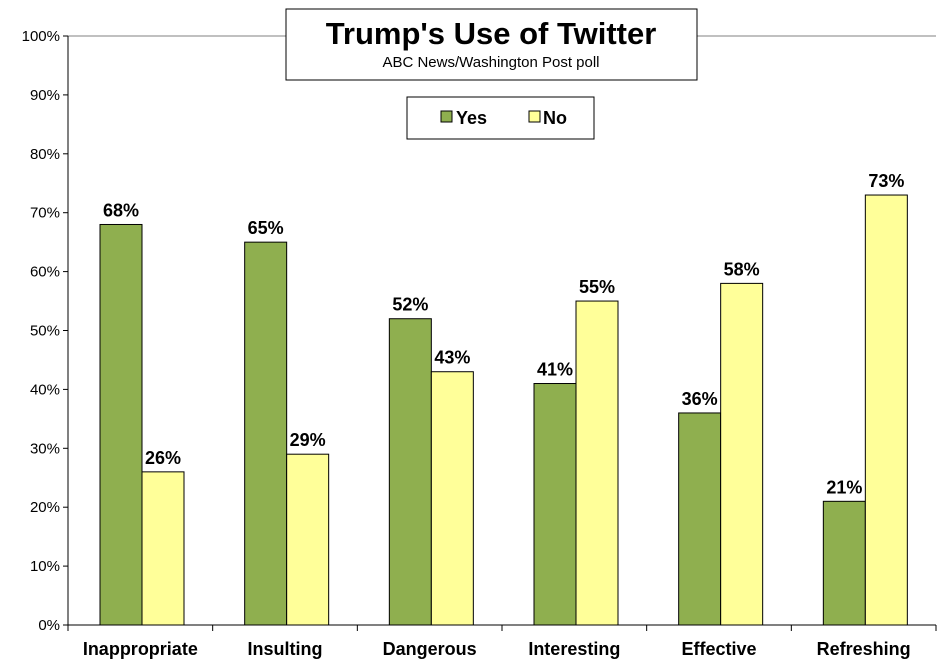 This screenshot has height=664, width=940. What do you see at coordinates (490, 62) in the screenshot?
I see `chart-subtitle: ABC News/Washington Post poll` at bounding box center [490, 62].